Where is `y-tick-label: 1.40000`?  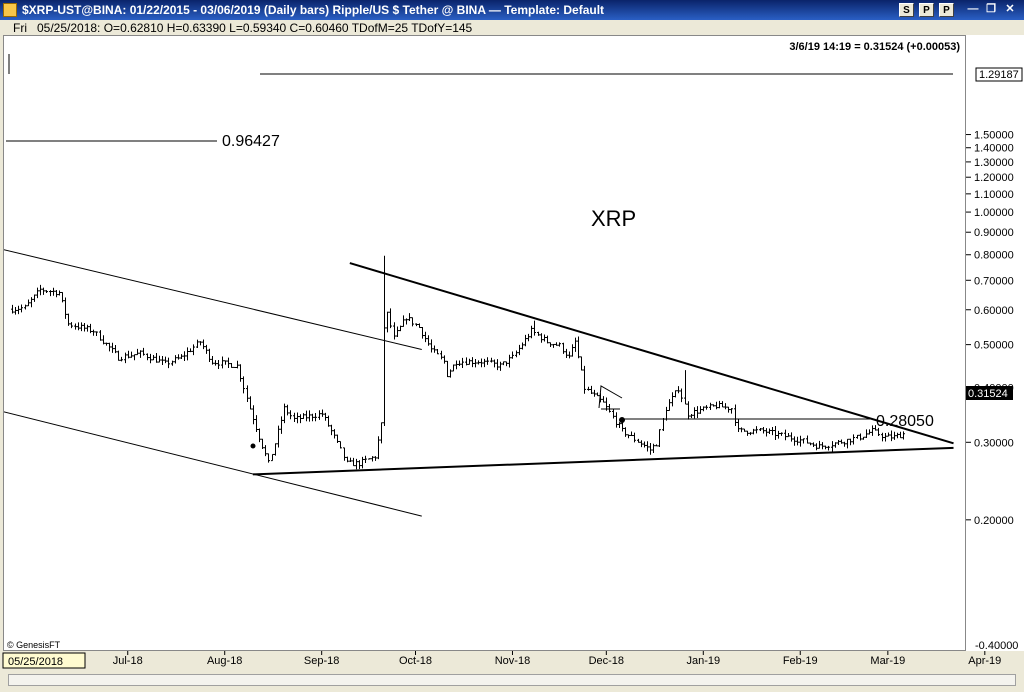 y-tick-label: 1.40000 is located at coordinates (994, 149).